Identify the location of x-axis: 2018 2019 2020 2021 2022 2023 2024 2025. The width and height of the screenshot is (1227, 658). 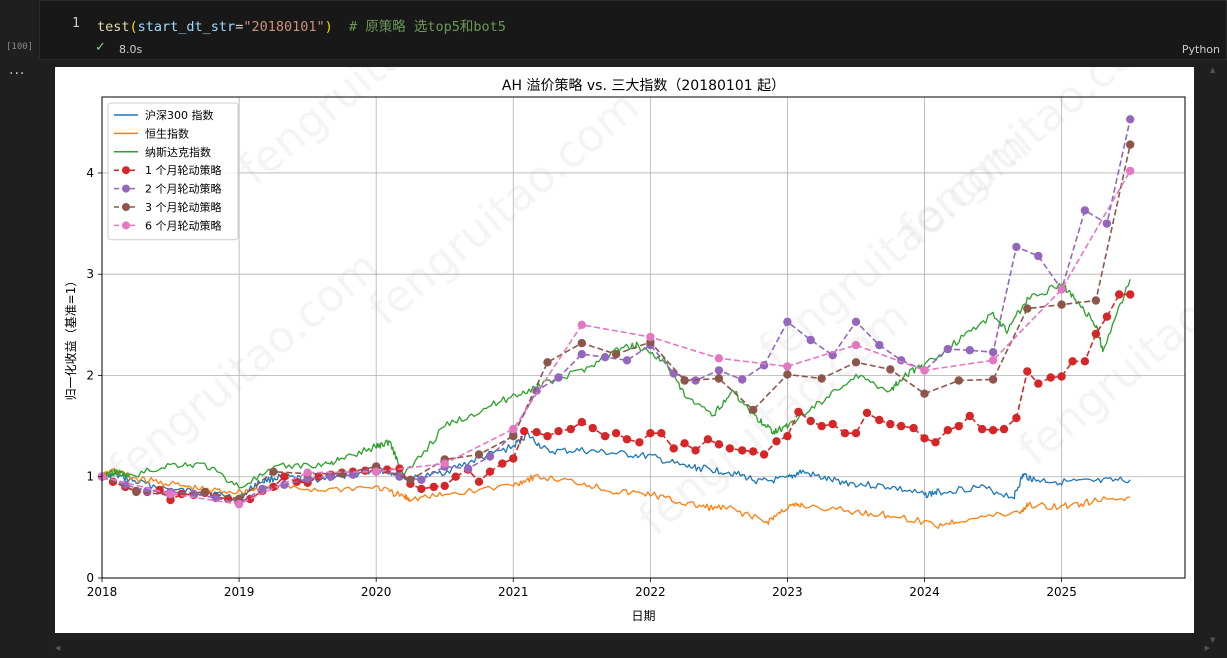
(582, 588).